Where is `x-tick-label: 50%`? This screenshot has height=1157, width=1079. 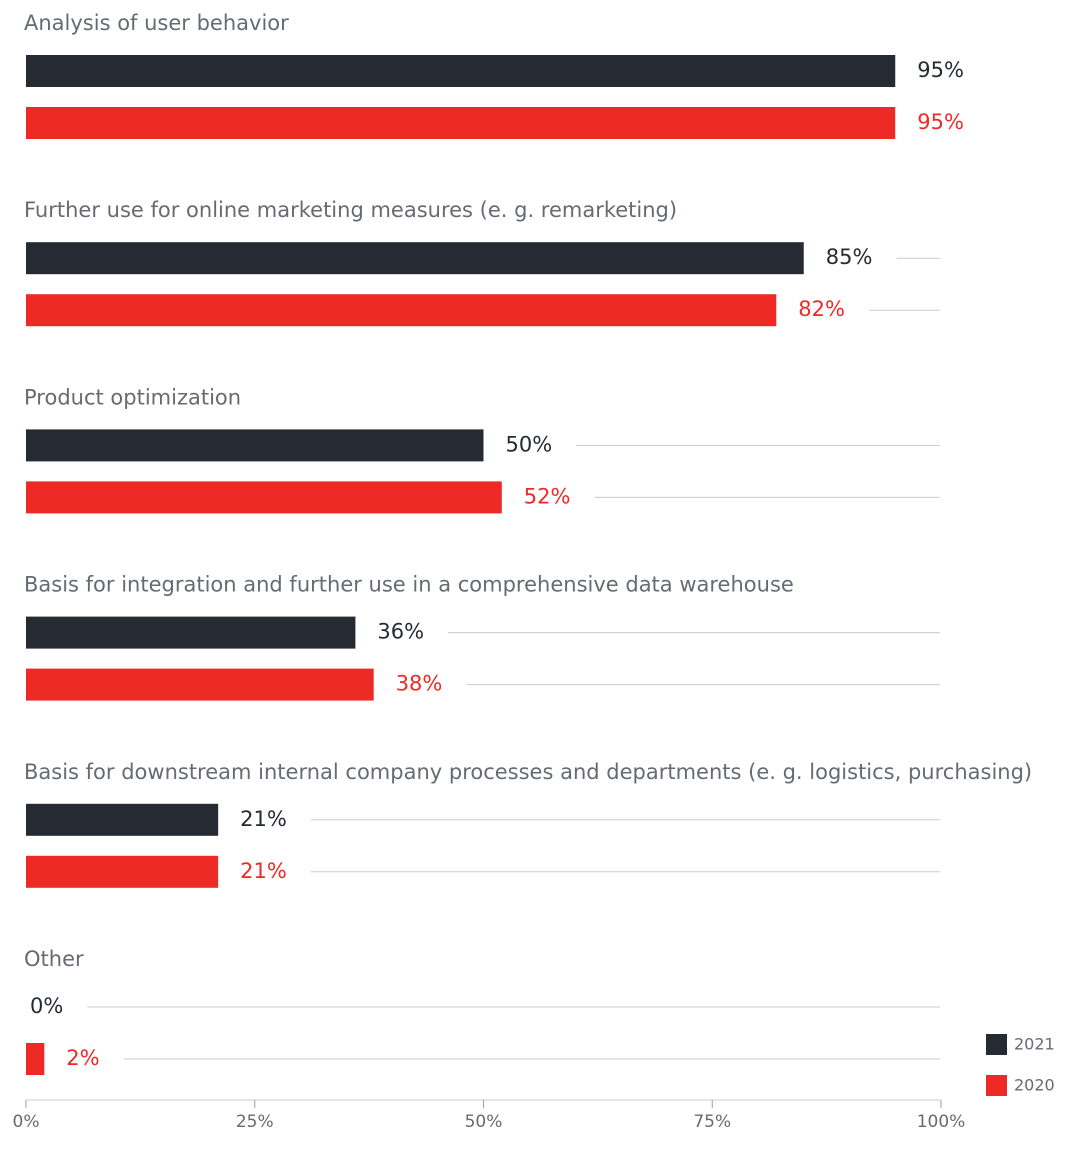 x-tick-label: 50% is located at coordinates (484, 1122).